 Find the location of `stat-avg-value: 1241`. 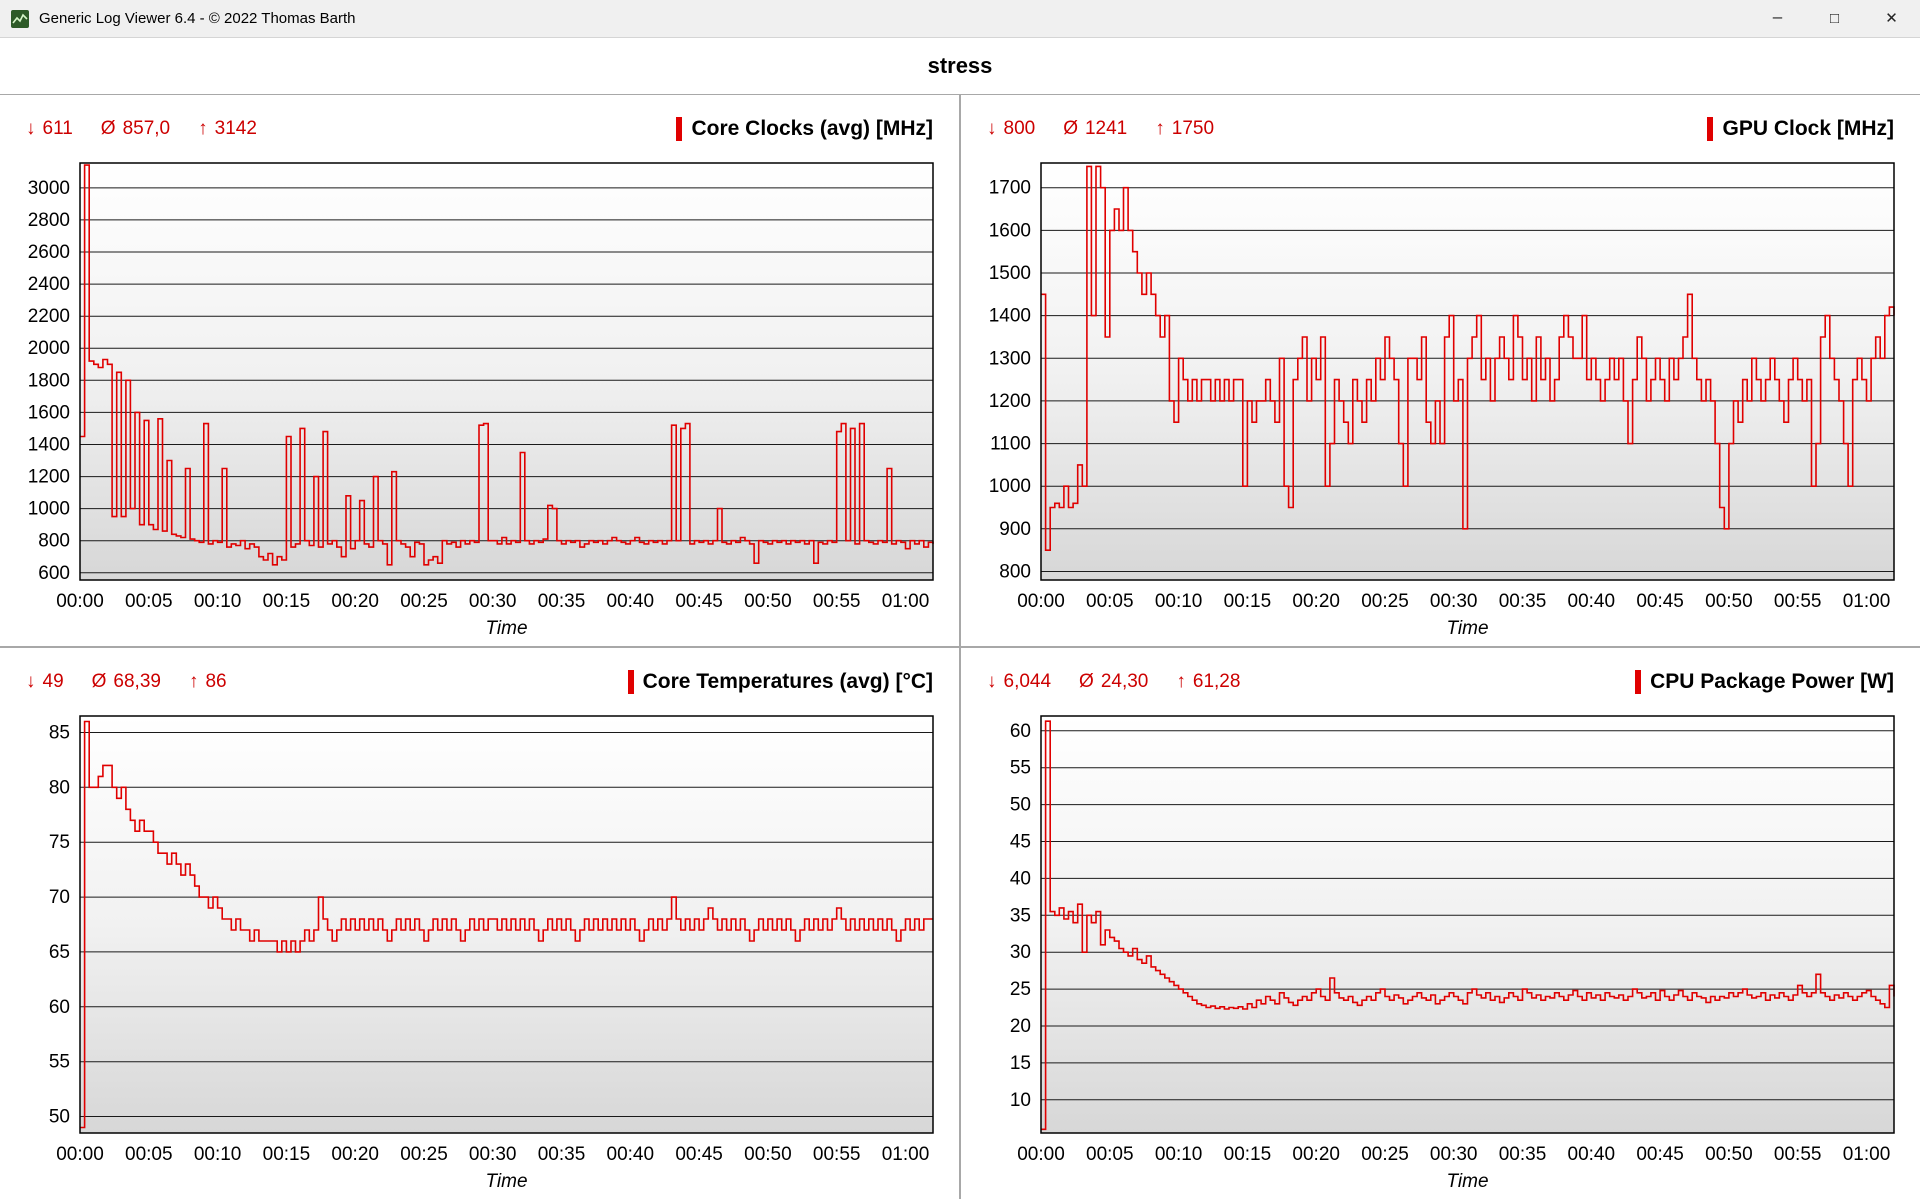

stat-avg-value: 1241 is located at coordinates (1106, 128).